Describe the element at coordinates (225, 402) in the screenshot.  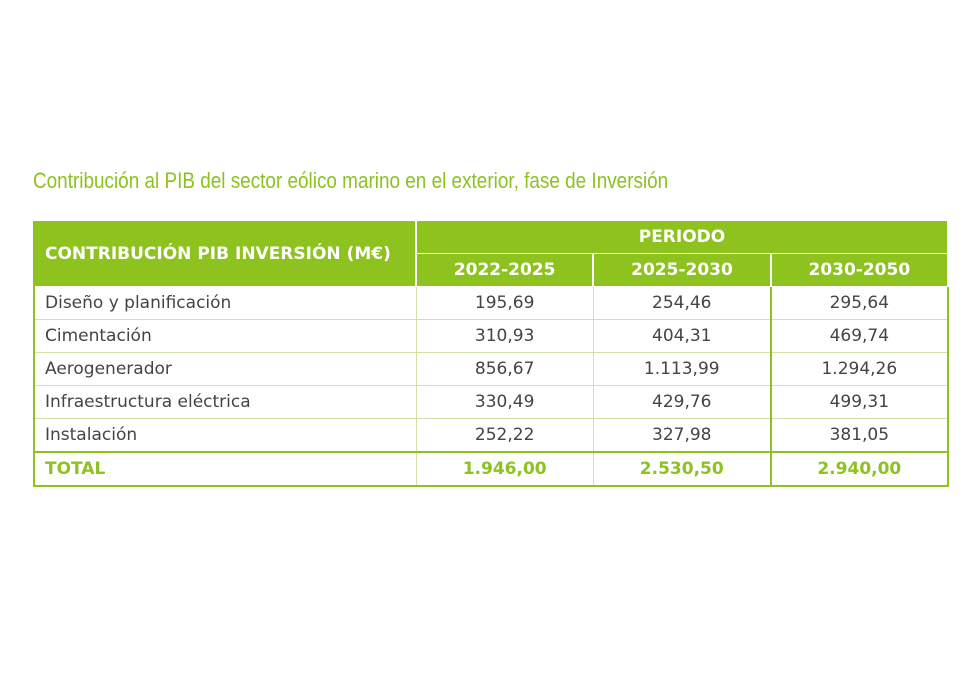
I see `row-label: Infraestructura eléctrica` at that location.